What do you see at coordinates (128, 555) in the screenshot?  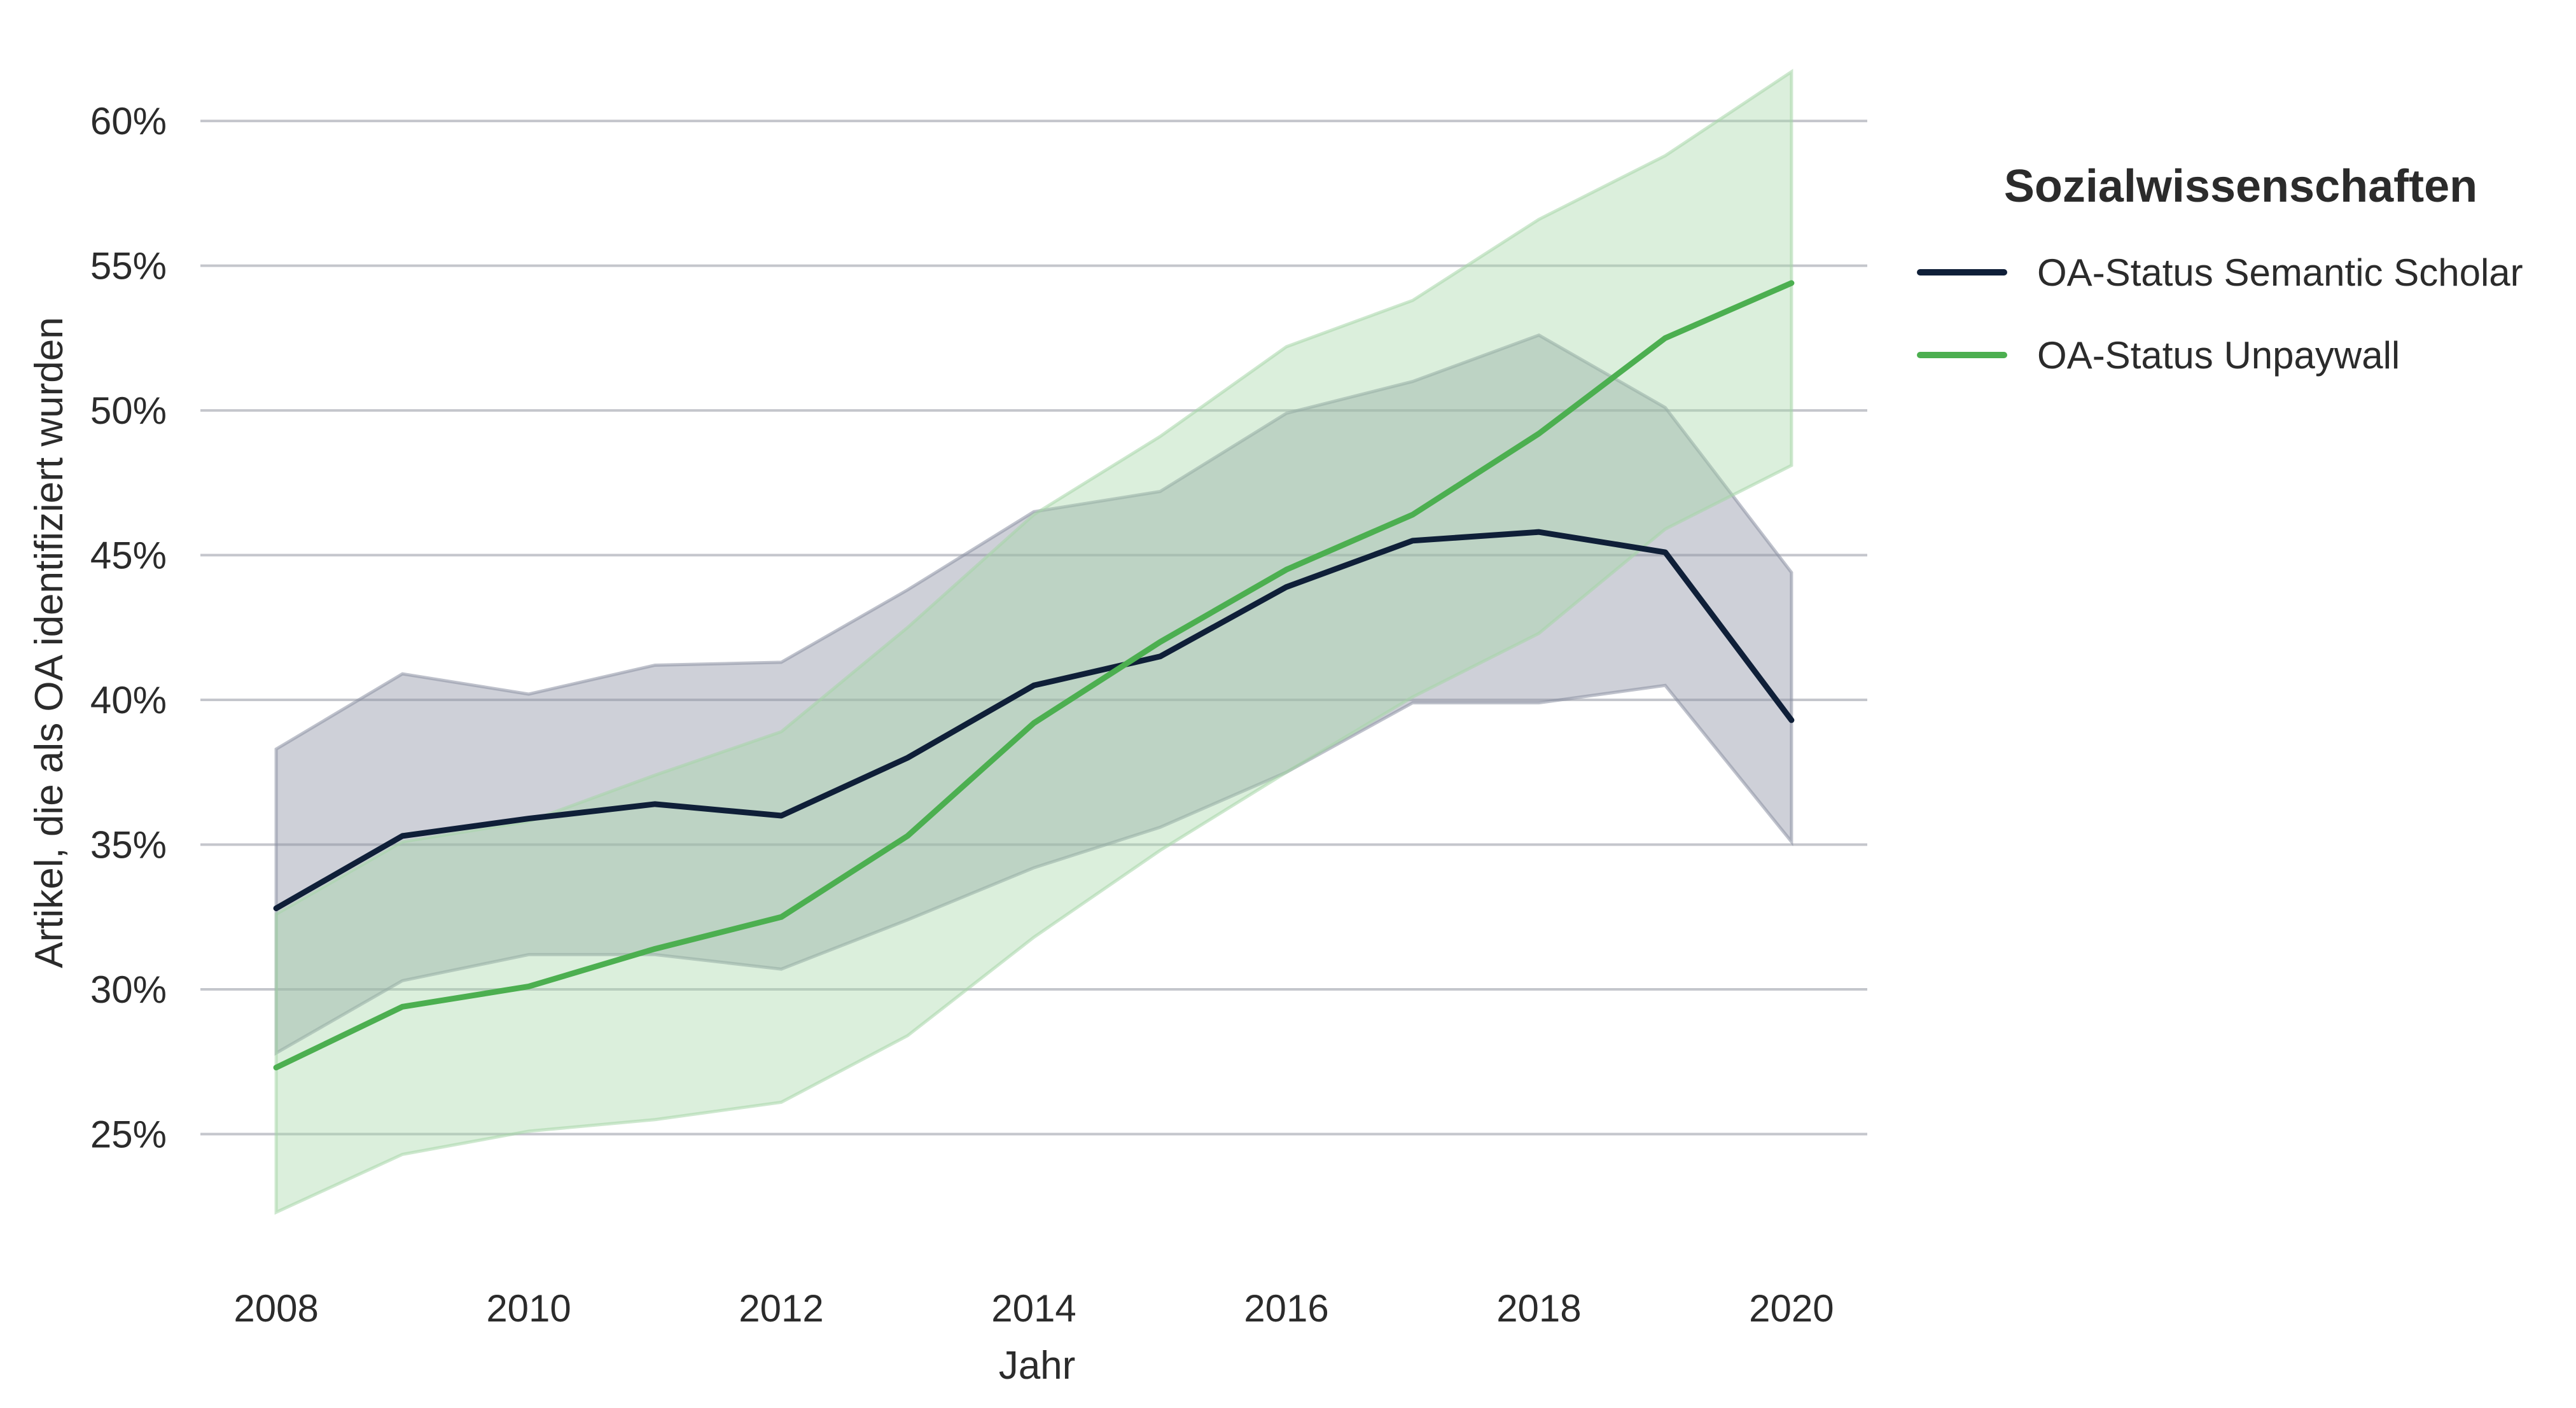 I see `y-tick-label: 45%` at bounding box center [128, 555].